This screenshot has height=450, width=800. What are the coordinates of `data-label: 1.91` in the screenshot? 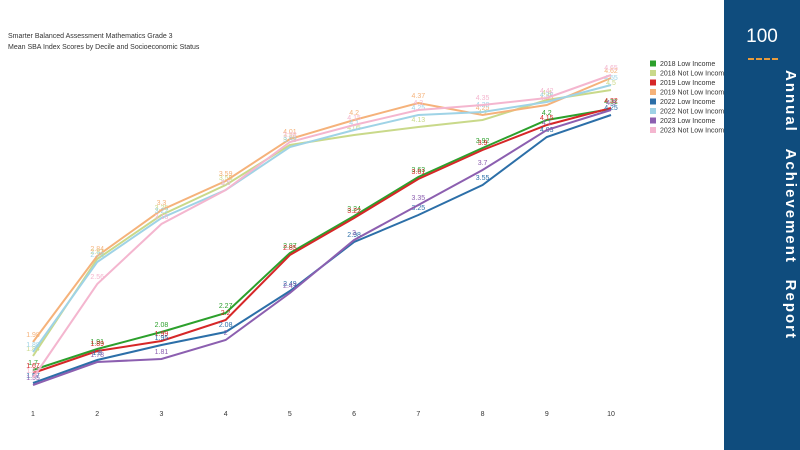 It's located at (97, 342).